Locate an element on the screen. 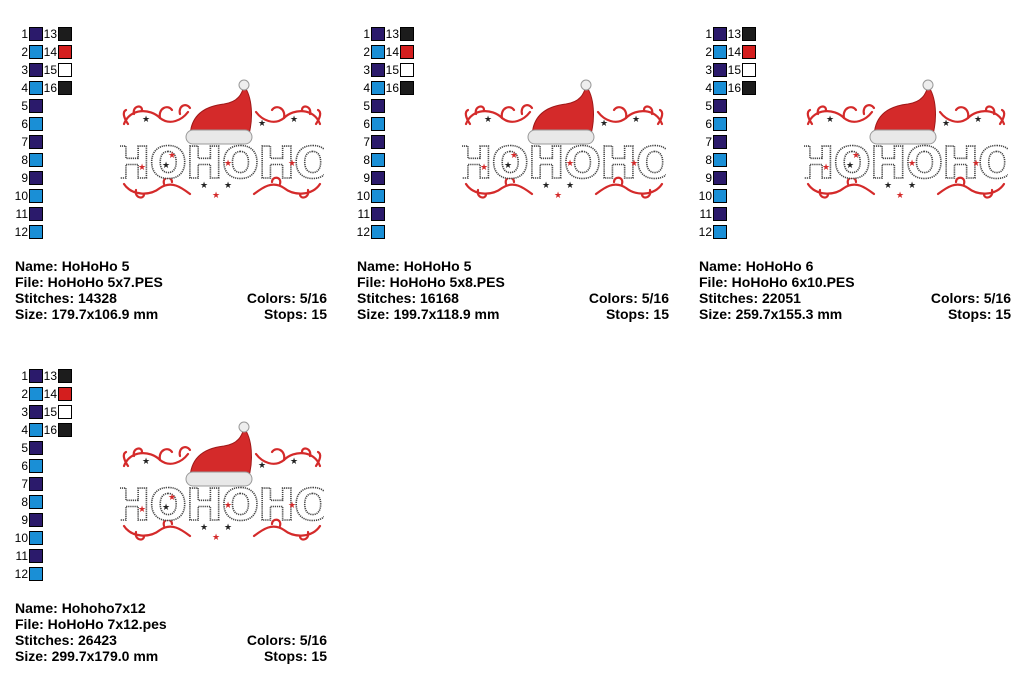 The width and height of the screenshot is (1024, 695). design-name-label: Name: is located at coordinates (378, 266).